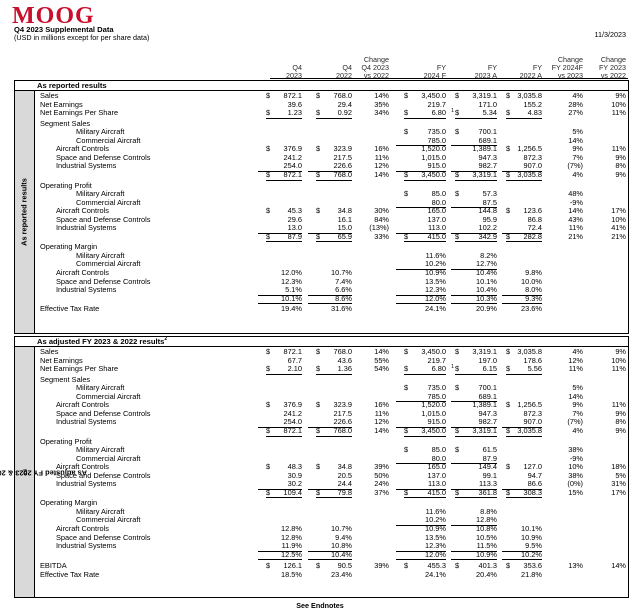  What do you see at coordinates (334, 237) in the screenshot?
I see `table-cell: 65.9` at bounding box center [334, 237].